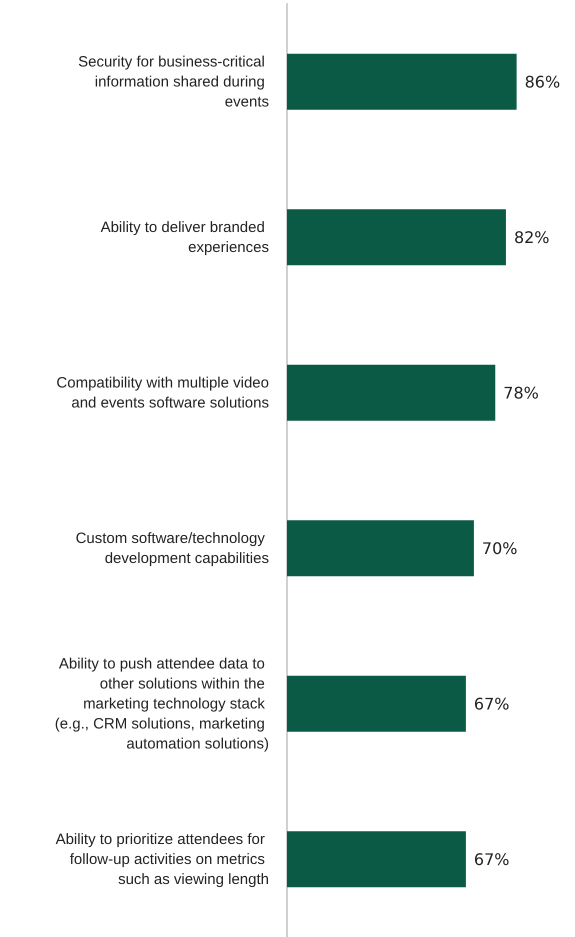  What do you see at coordinates (532, 237) in the screenshot?
I see `data-label: 82%` at bounding box center [532, 237].